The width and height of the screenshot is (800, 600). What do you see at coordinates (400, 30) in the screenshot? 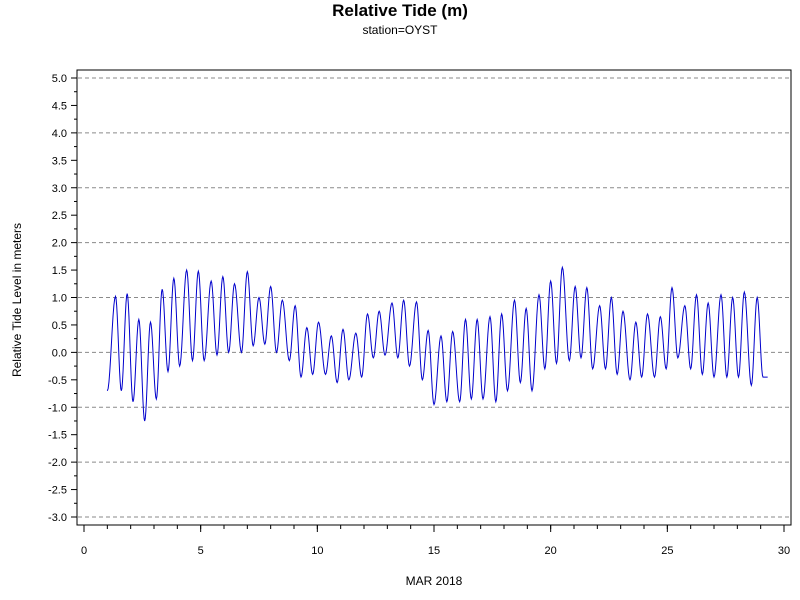
I see `chart-subtitle: station=OYST` at bounding box center [400, 30].